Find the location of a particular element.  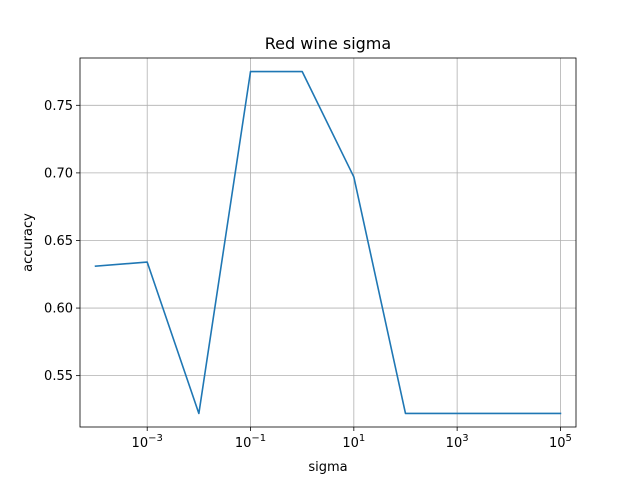

x-tick-label: 10⁻¹ is located at coordinates (250, 442).